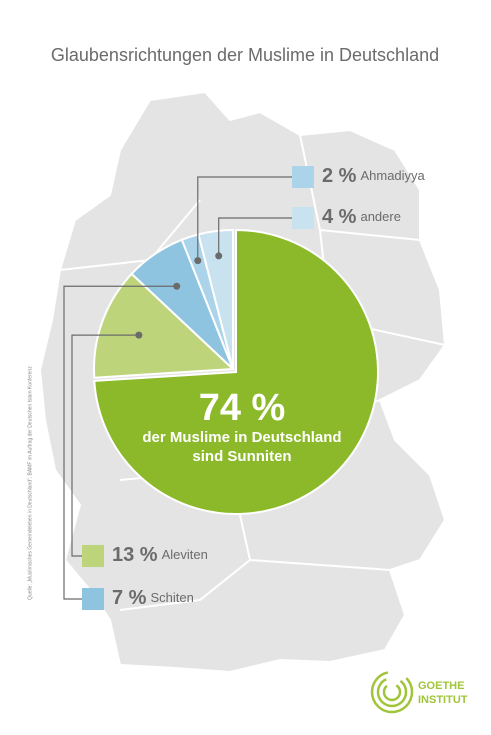  What do you see at coordinates (380, 216) in the screenshot?
I see `legend-label: andere` at bounding box center [380, 216].